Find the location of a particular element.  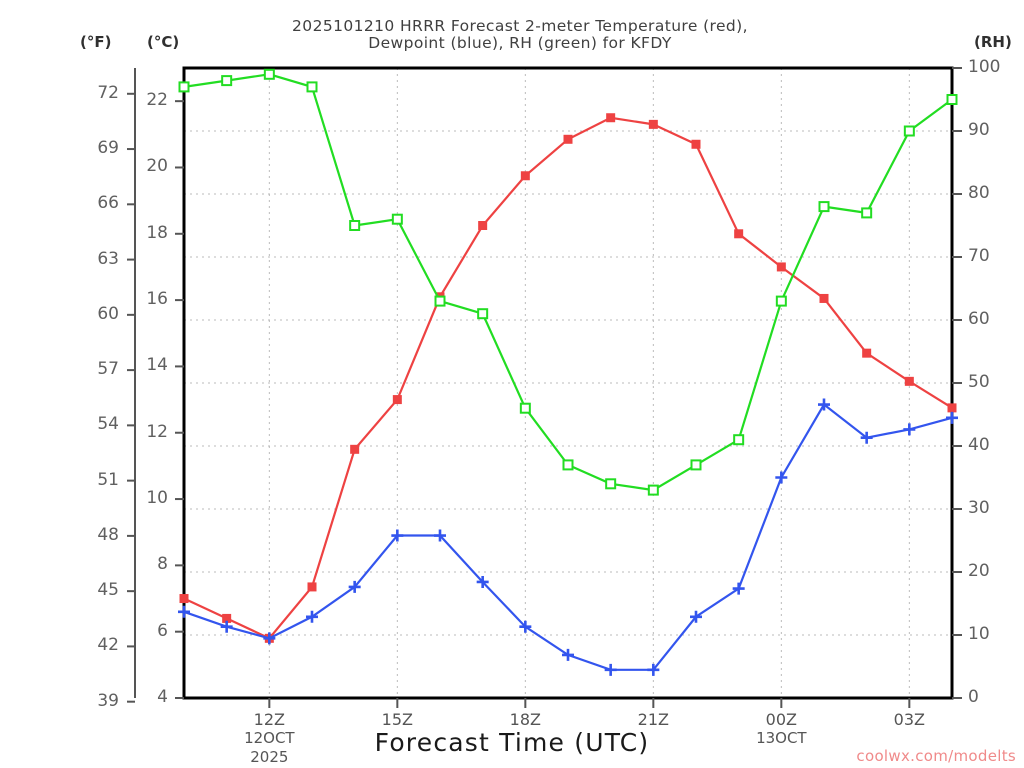

f-axis-tick-label: 72 is located at coordinates (108, 92).